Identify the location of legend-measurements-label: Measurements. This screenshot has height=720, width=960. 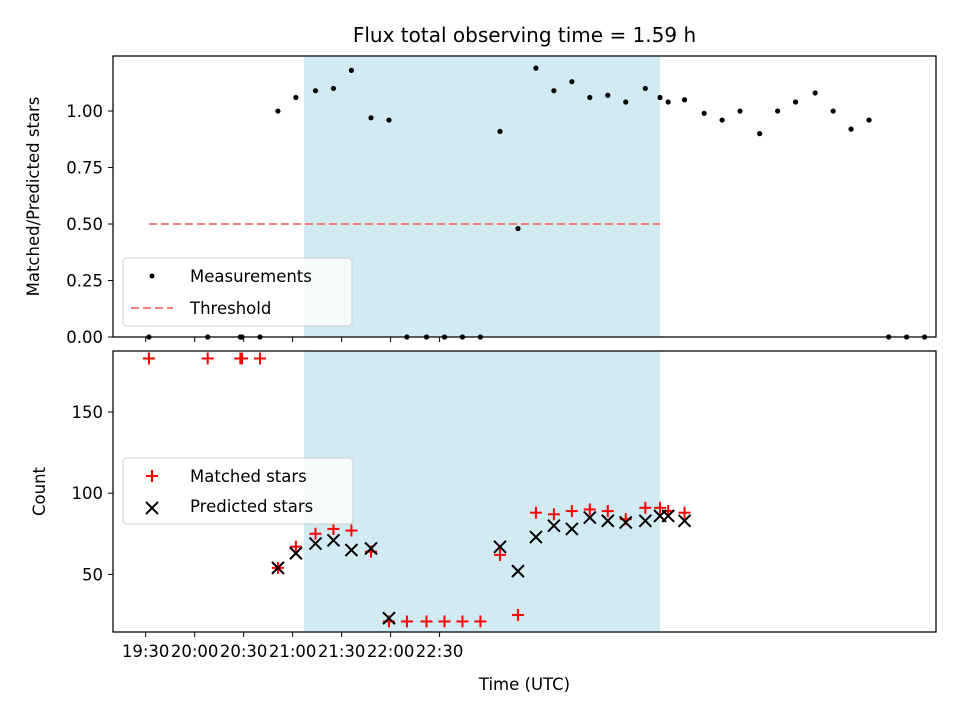
(251, 276).